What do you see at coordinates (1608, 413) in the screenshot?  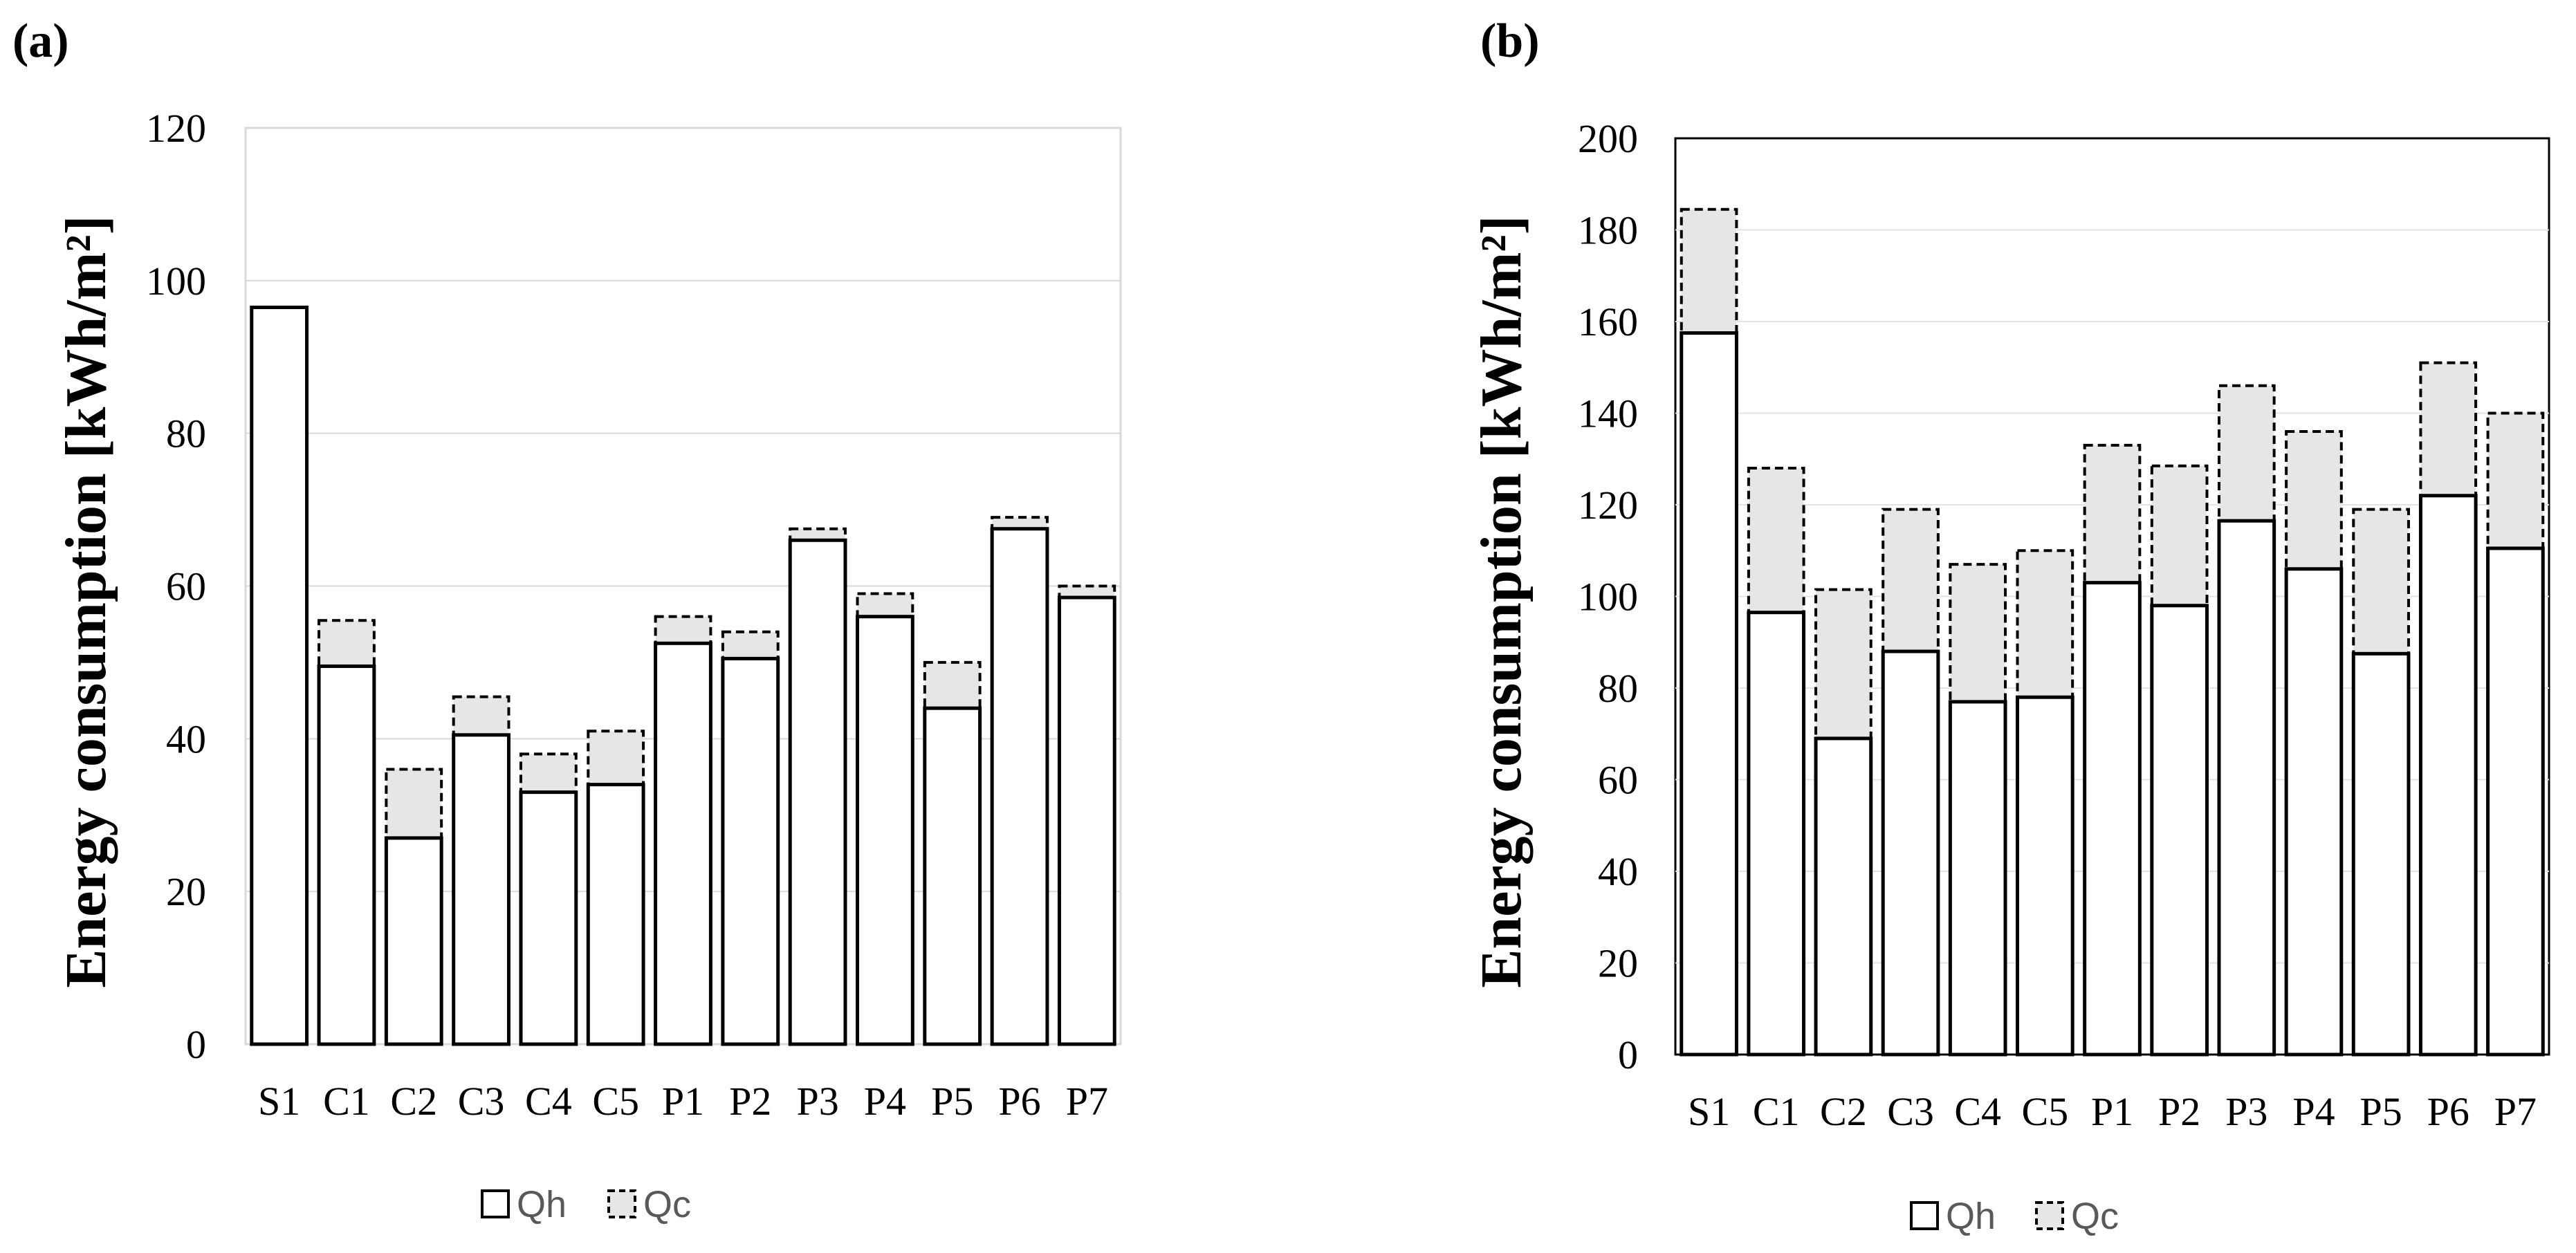 I see `y-tick-label: 140` at bounding box center [1608, 413].